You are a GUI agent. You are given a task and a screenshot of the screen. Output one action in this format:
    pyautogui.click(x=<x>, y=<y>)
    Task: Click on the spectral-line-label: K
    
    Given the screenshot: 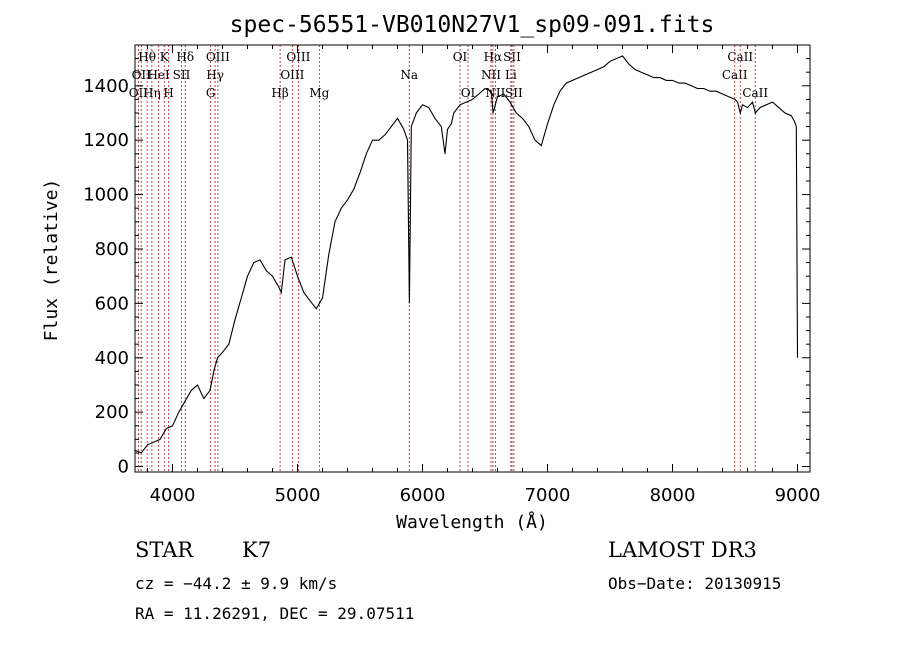 What is the action you would take?
    pyautogui.click(x=165, y=57)
    